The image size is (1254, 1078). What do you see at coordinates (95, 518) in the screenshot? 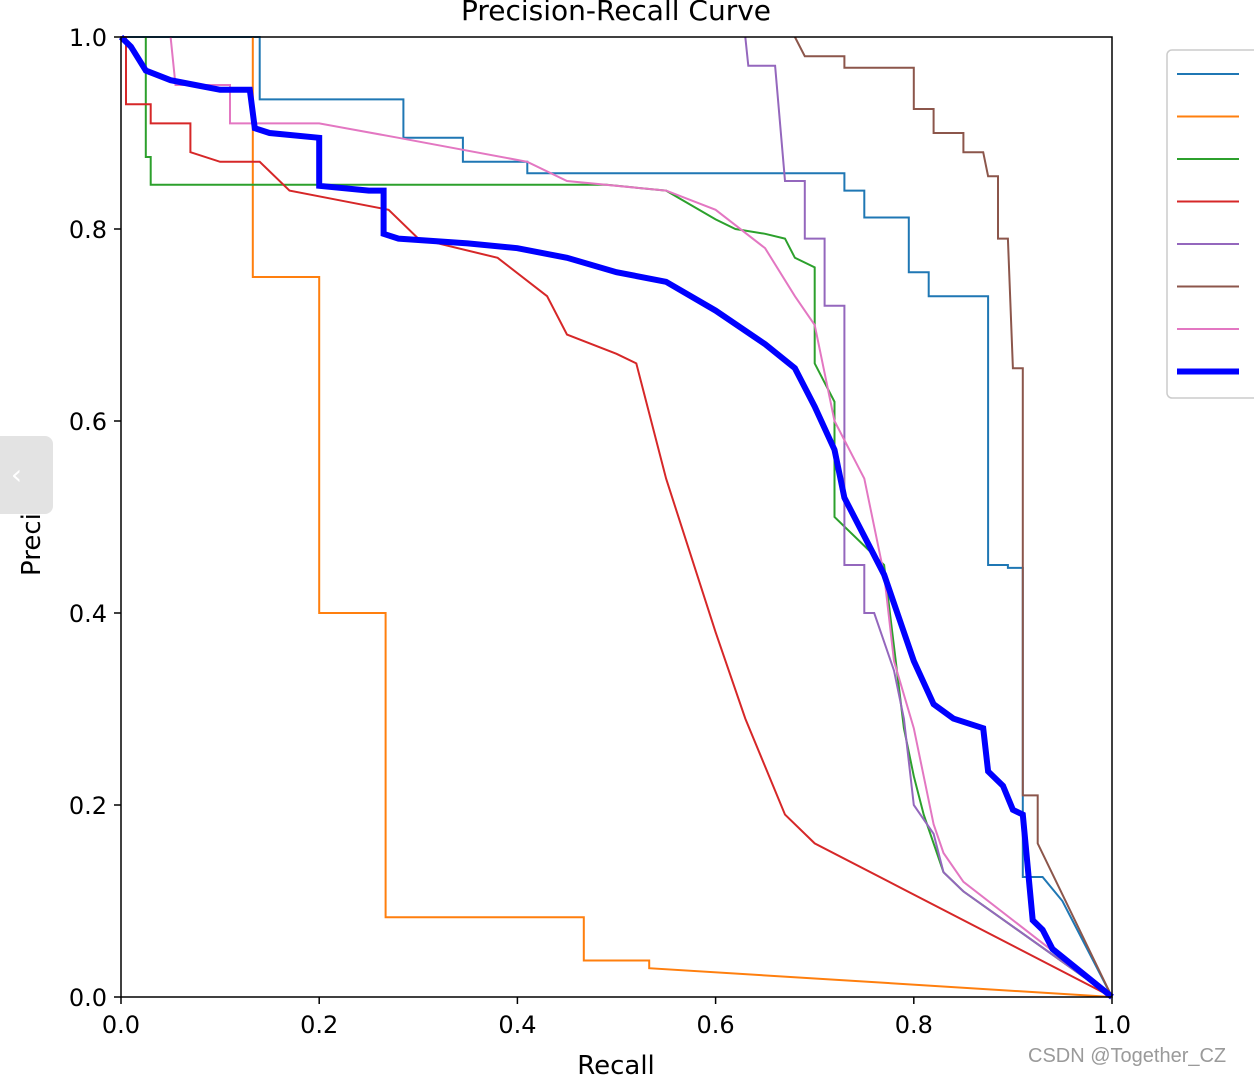
I see `y-axis-ticks: 0.0 0.2 0.4 0.6 0.8 1.0` at bounding box center [95, 518].